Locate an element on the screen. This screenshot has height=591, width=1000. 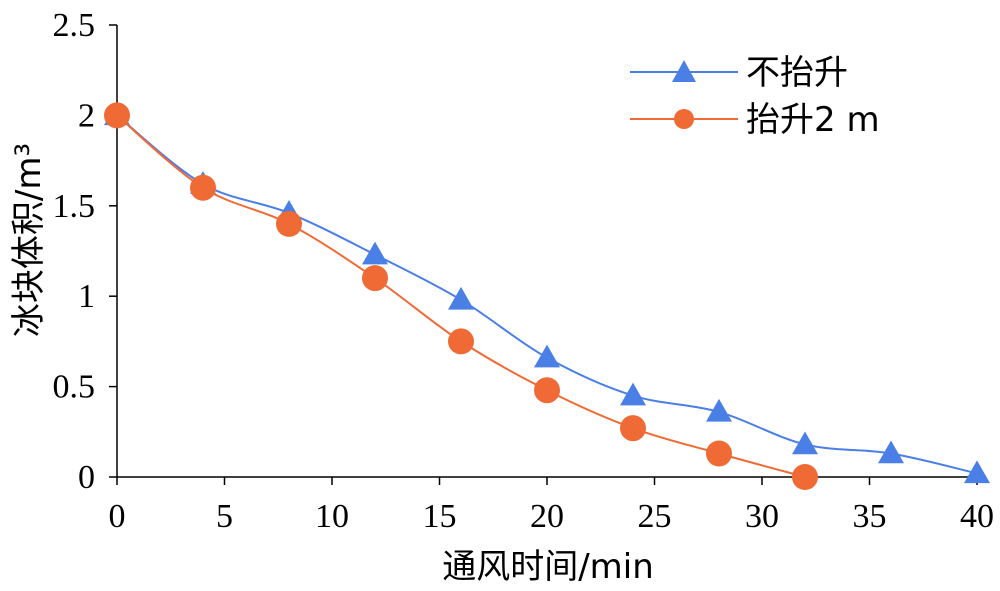
y-tick-label: 1 is located at coordinates (86, 296).